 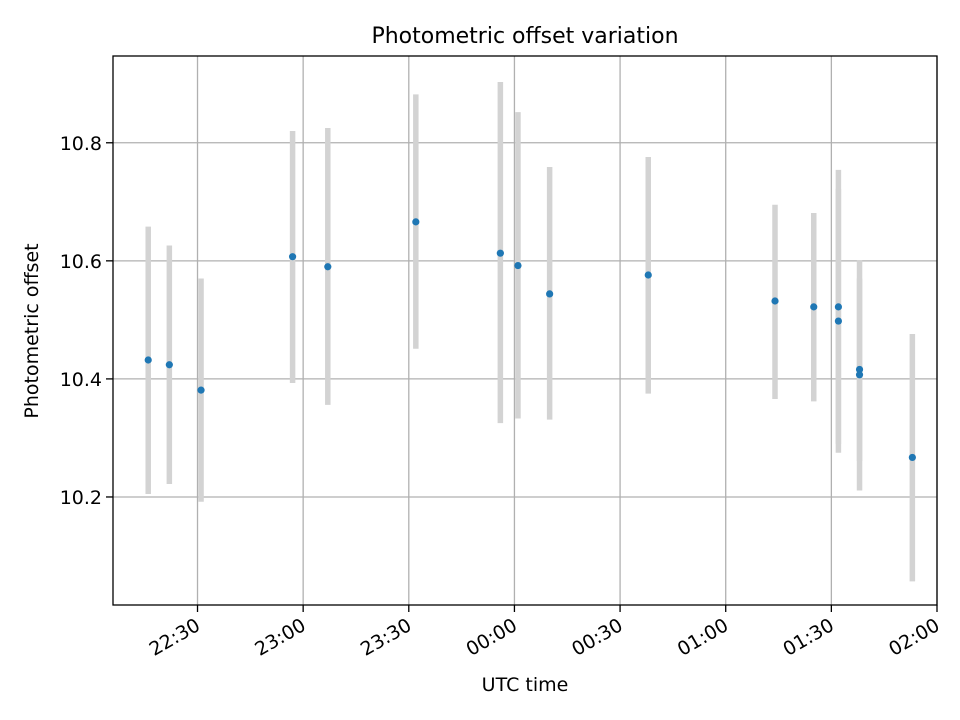 What do you see at coordinates (524, 36) in the screenshot?
I see `chart-title: Photometric offset variation` at bounding box center [524, 36].